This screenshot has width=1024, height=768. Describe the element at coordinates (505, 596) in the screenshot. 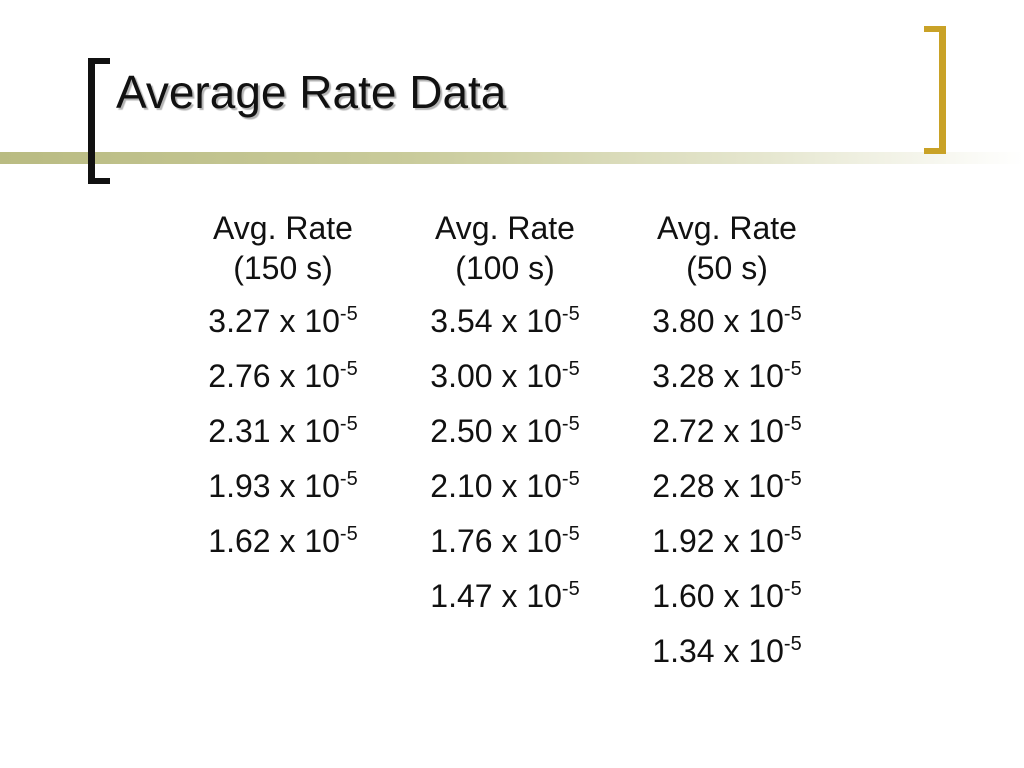

I see `table-cell: 1.47 x 10-5` at that location.